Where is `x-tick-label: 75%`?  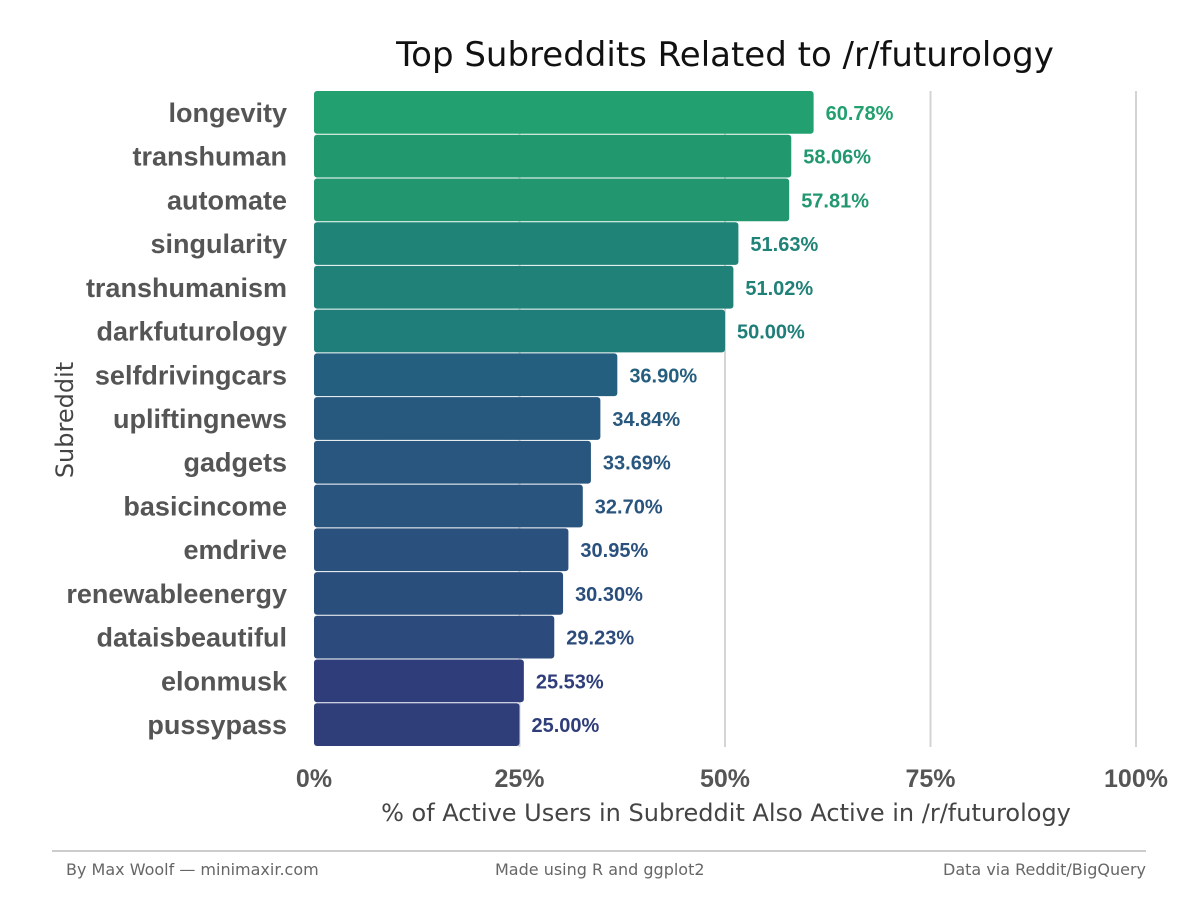
x-tick-label: 75% is located at coordinates (930, 779).